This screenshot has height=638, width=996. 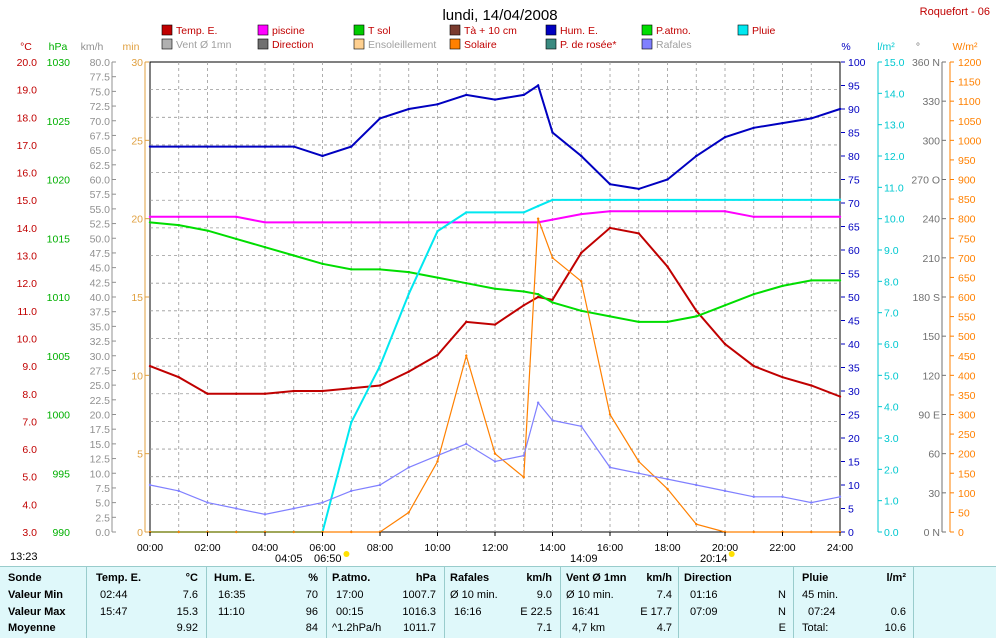 What do you see at coordinates (100, 254) in the screenshot?
I see `wind-axis-tick: 47.5` at bounding box center [100, 254].